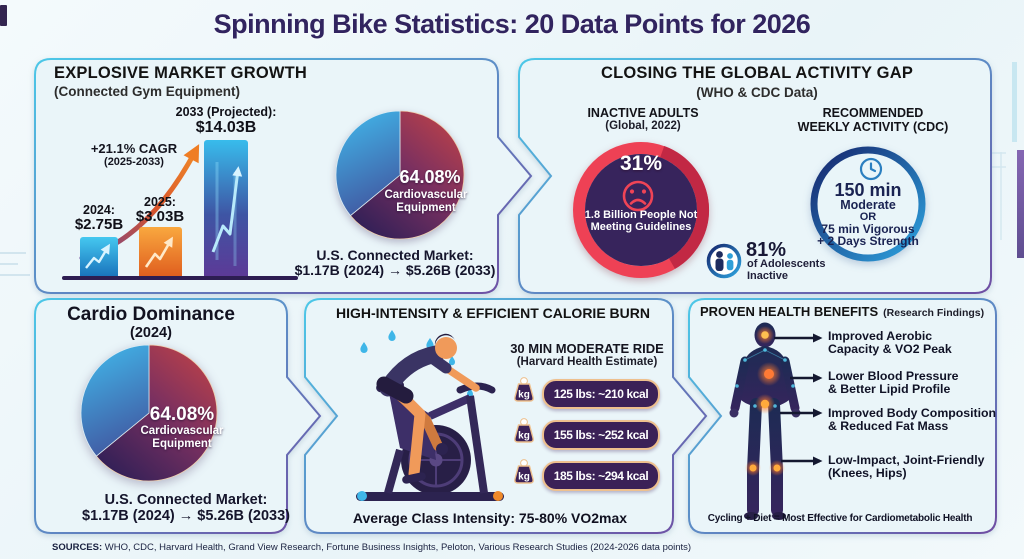  What do you see at coordinates (912, 413) in the screenshot?
I see `benefit-line1: Improved Body Composition` at bounding box center [912, 413].